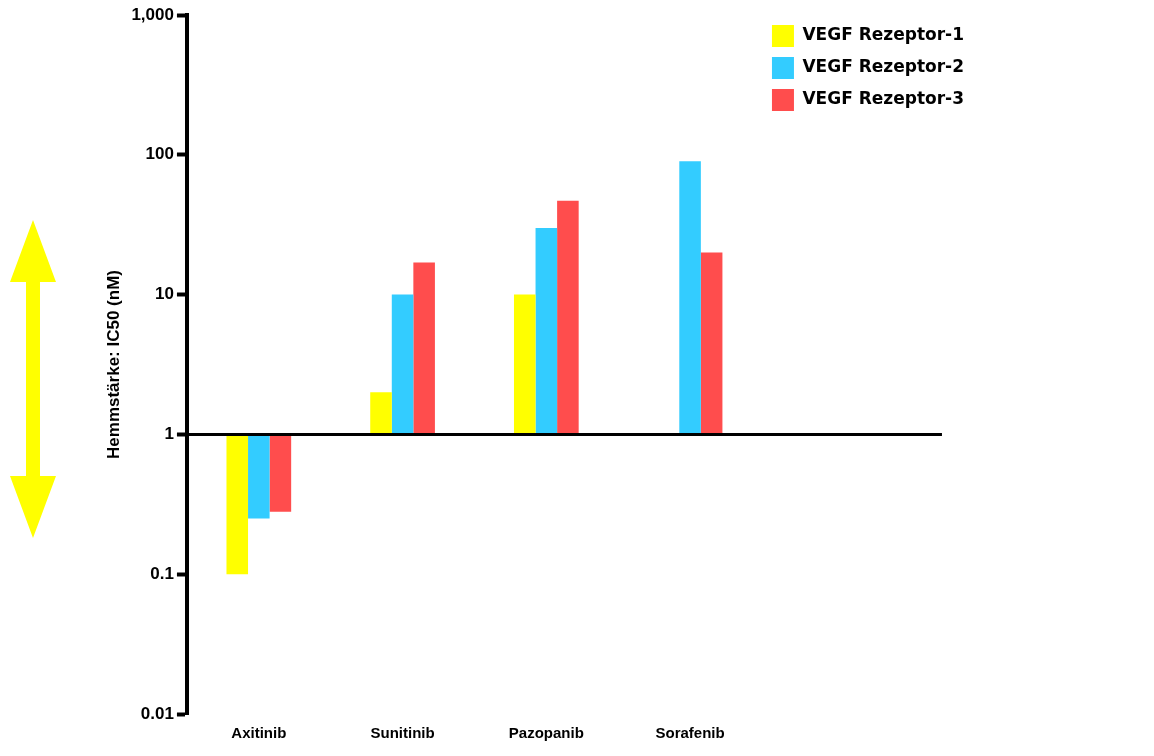 This screenshot has height=756, width=1154. What do you see at coordinates (157, 713) in the screenshot?
I see `y-tick-label: 0.01` at bounding box center [157, 713].